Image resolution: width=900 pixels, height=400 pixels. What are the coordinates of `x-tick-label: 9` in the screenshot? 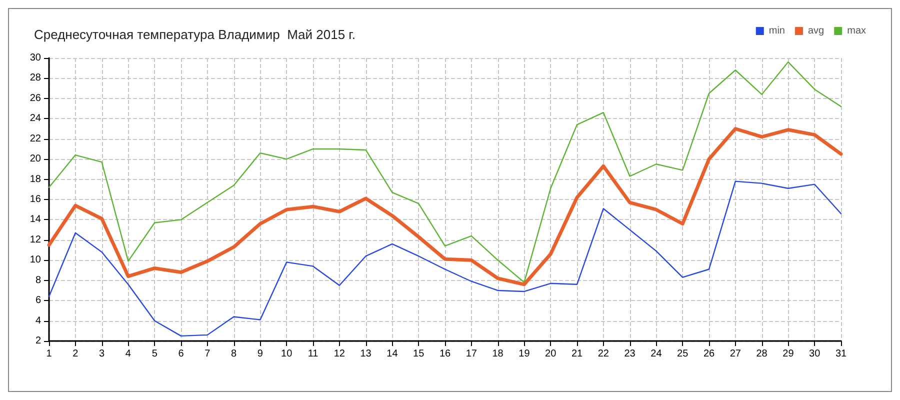 It's located at (260, 354).